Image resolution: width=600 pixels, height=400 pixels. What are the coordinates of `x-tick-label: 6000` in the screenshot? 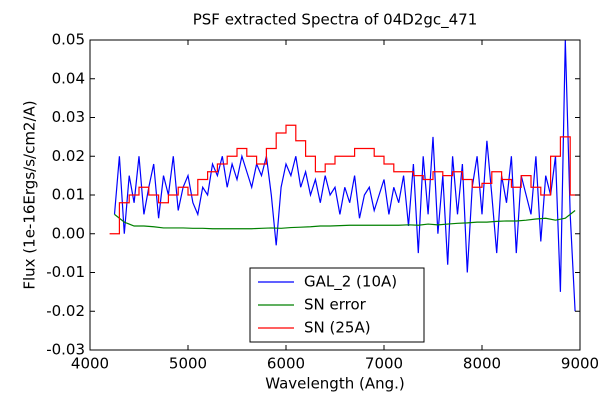 It's located at (286, 364).